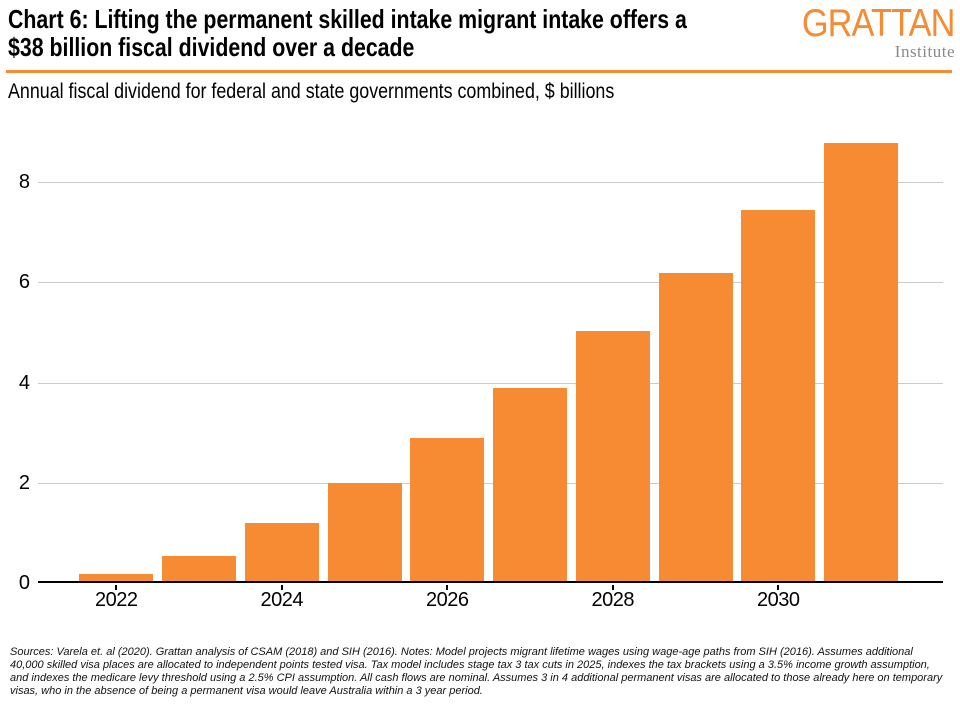 The height and width of the screenshot is (720, 960). What do you see at coordinates (281, 587) in the screenshot?
I see `x-axis-tick-2024` at bounding box center [281, 587].